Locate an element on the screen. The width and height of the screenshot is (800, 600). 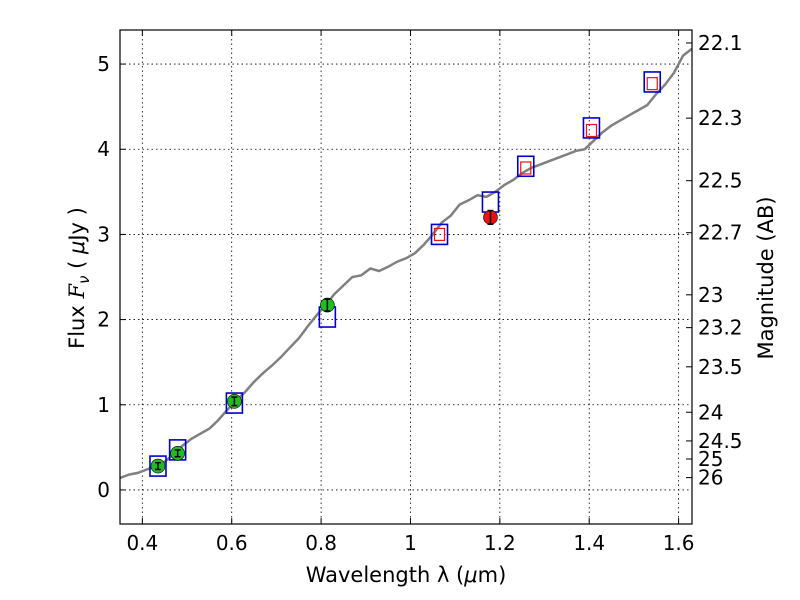
x-tick-label: 0.8 is located at coordinates (321, 543).